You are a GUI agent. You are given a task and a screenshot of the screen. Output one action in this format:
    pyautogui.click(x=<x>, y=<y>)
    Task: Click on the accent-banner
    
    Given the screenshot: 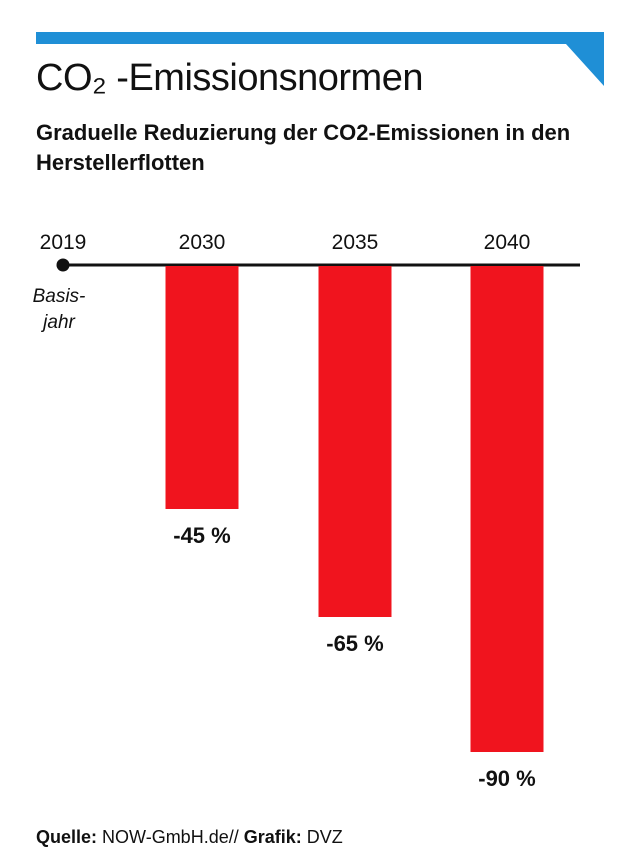 What is the action you would take?
    pyautogui.click(x=320, y=59)
    